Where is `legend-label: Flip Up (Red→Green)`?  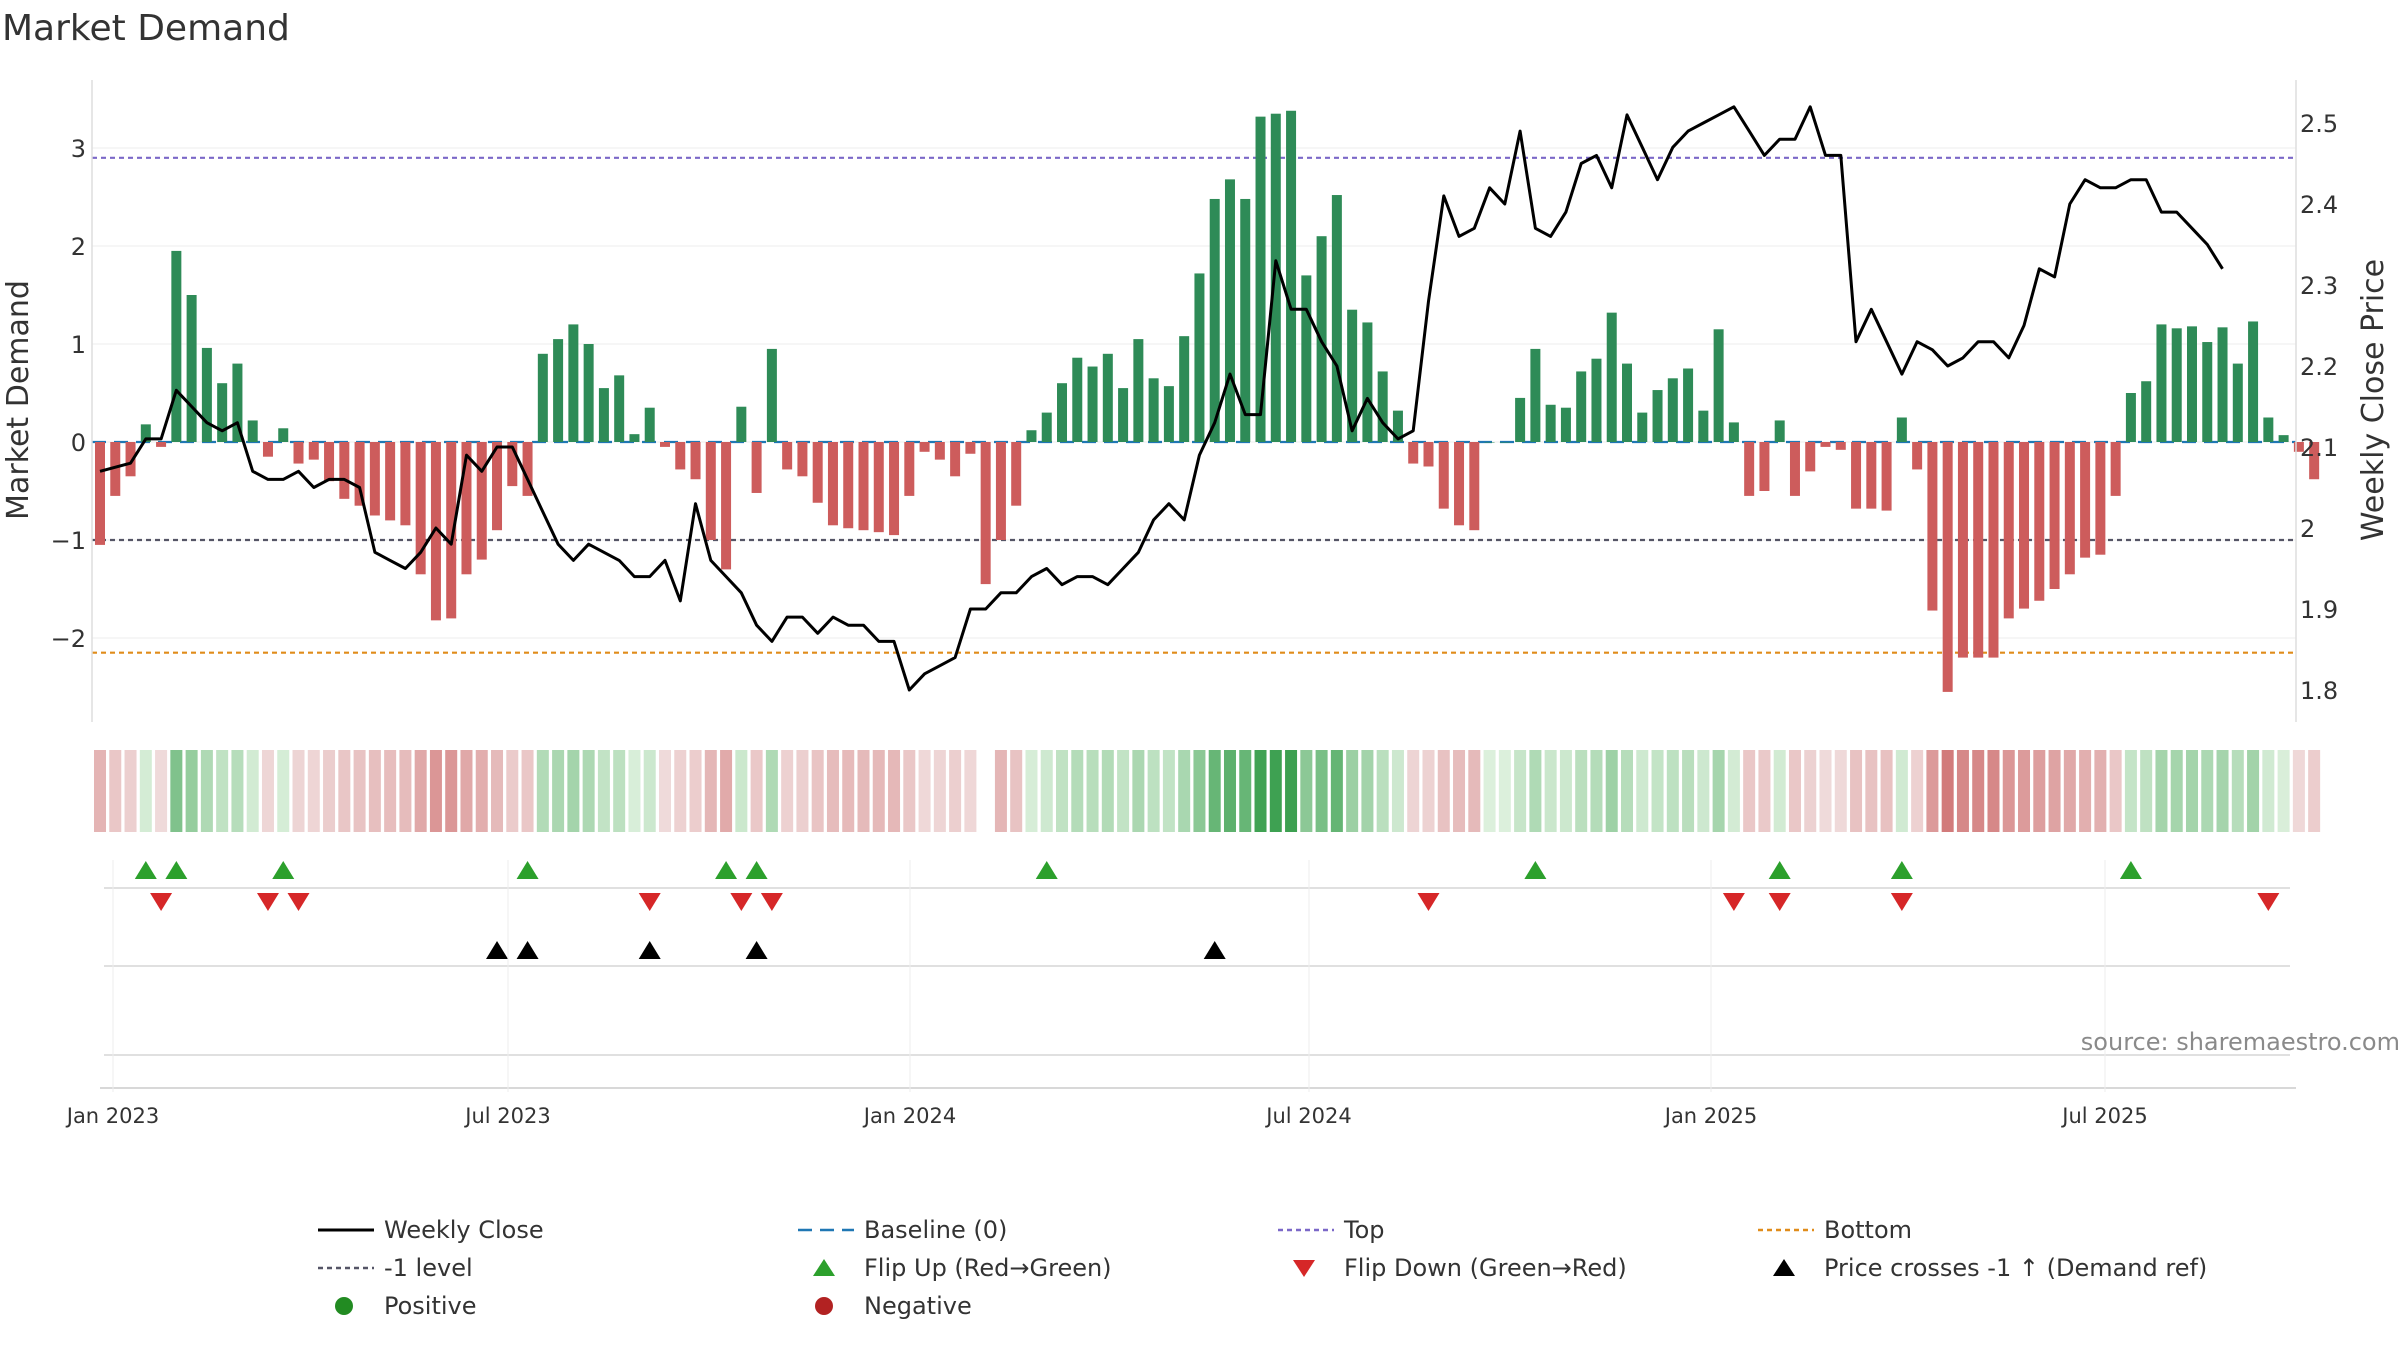 legend-label: Flip Up (Red→Green) is located at coordinates (988, 1268).